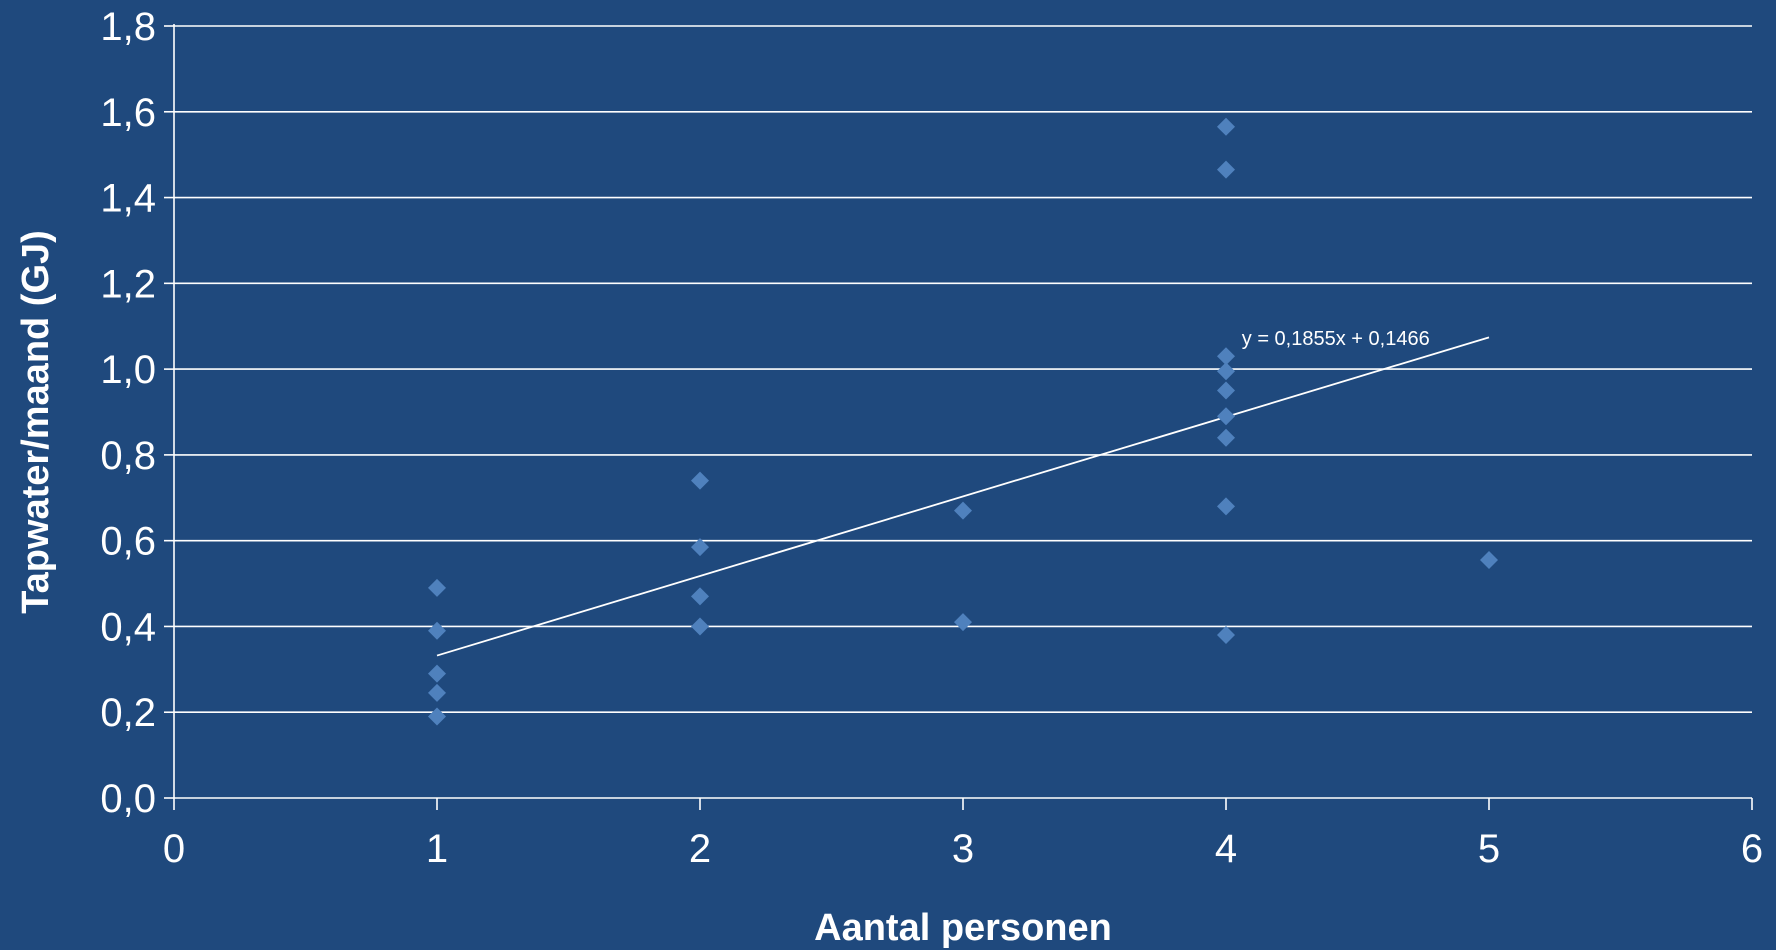 Image resolution: width=1776 pixels, height=950 pixels. Describe the element at coordinates (128, 199) in the screenshot. I see `y-tick-label: 1,4` at that location.